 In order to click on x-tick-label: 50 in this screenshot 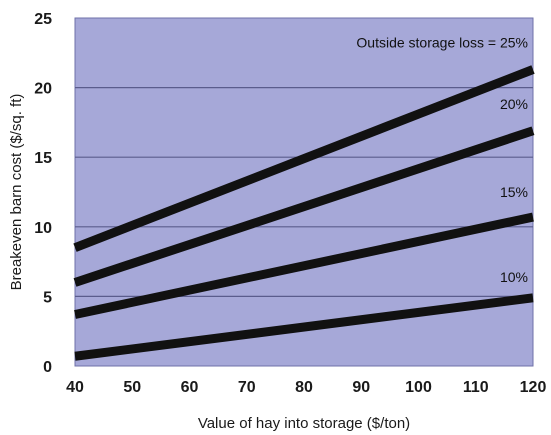, I will do `click(132, 387)`.